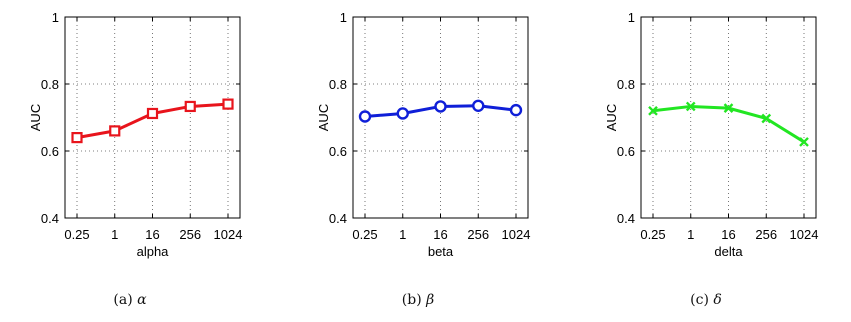  I want to click on caption-delta: (c) δ, so click(706, 300).